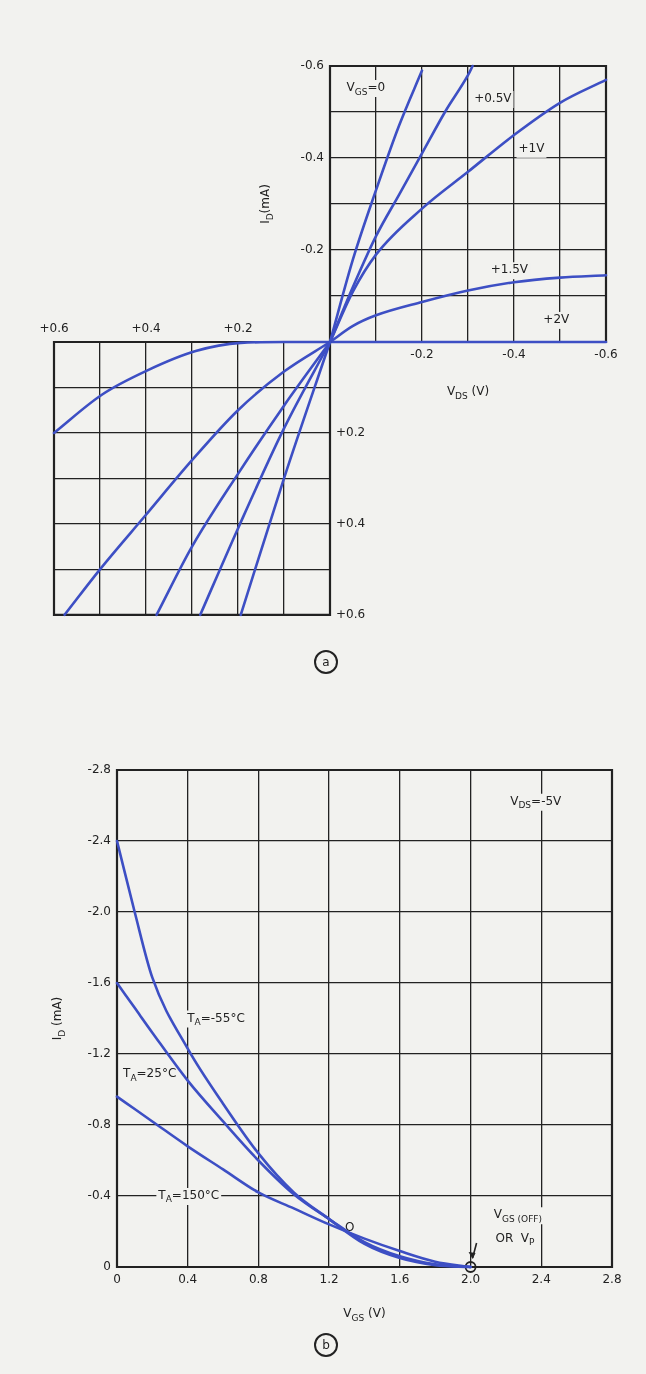 This screenshot has height=1374, width=646. Describe the element at coordinates (326, 662) in the screenshot. I see `panel-letter: a` at that location.